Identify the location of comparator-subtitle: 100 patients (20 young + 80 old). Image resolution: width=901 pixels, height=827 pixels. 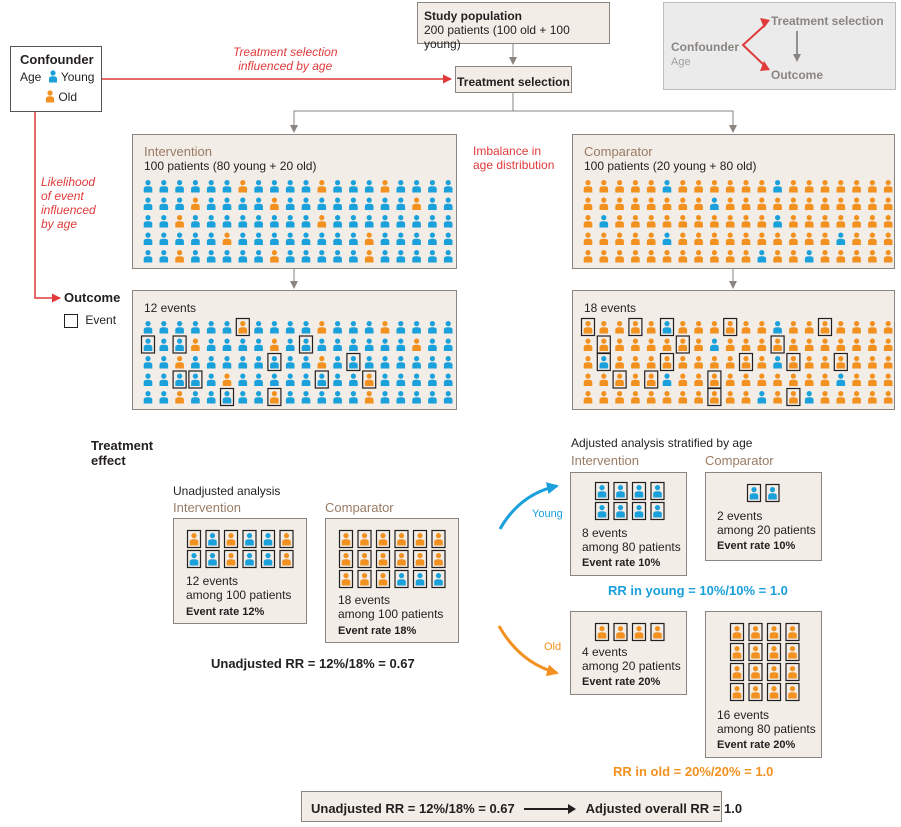
(670, 166).